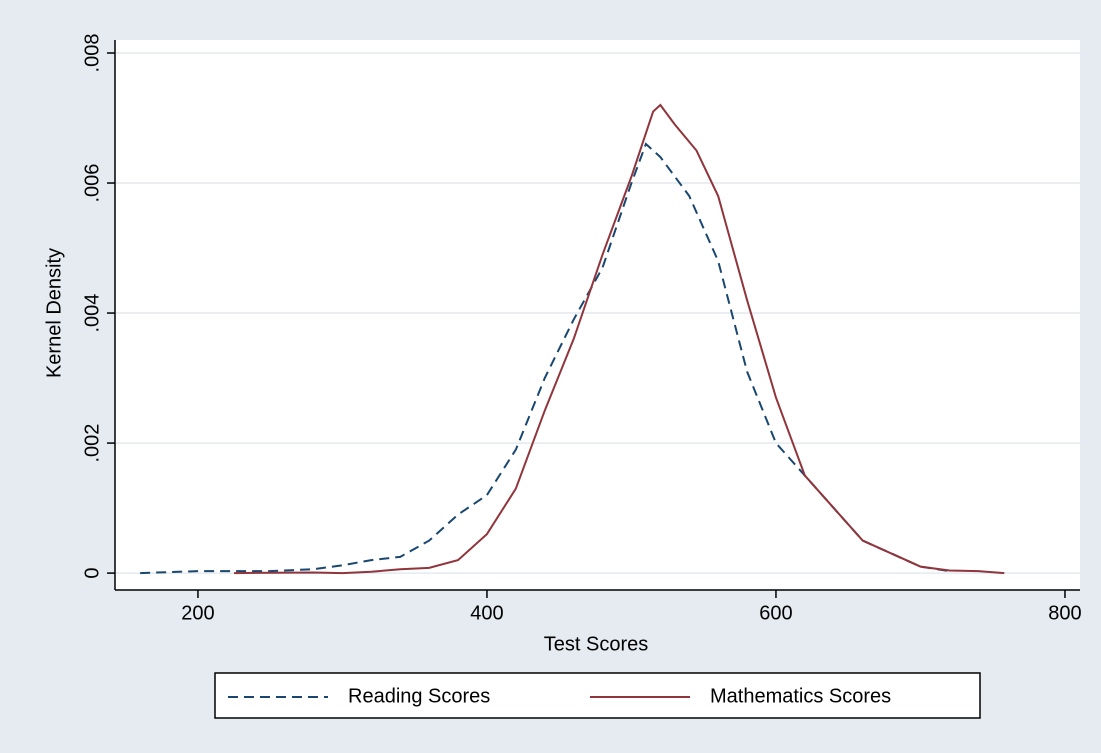 The height and width of the screenshot is (753, 1101). Describe the element at coordinates (197, 613) in the screenshot. I see `x-tick-label: 200` at that location.